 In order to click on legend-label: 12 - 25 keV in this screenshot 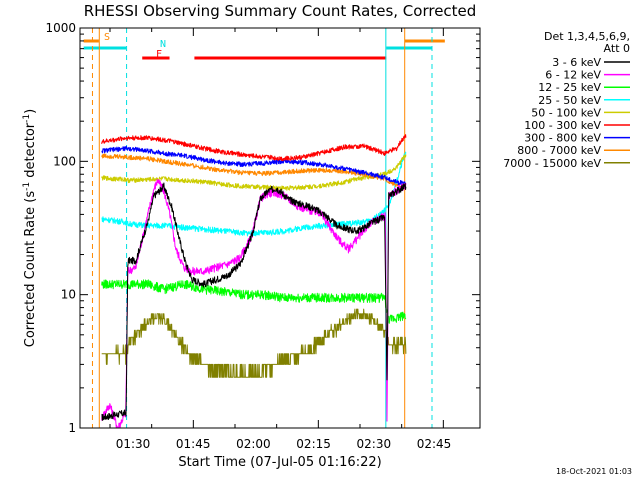, I will do `click(569, 87)`.